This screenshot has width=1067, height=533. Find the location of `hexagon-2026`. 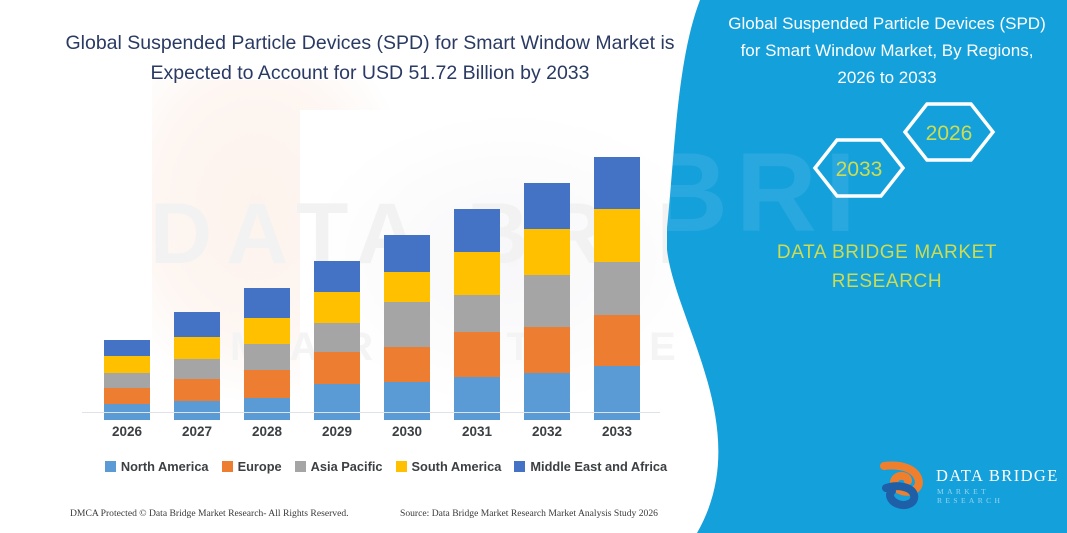

hexagon-2026 is located at coordinates (949, 132).